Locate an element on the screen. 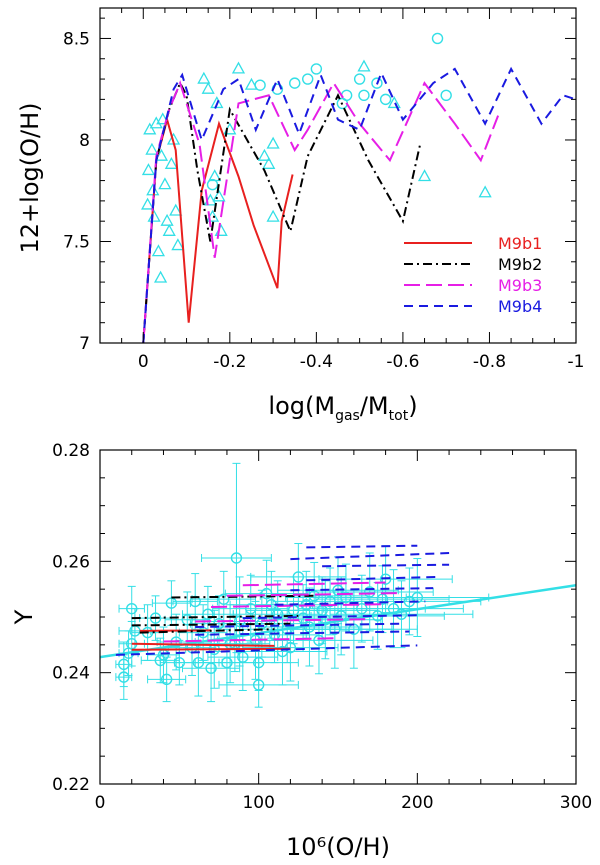 This screenshot has width=600, height=865. legend-label-m9b2: M9b2 is located at coordinates (520, 264).